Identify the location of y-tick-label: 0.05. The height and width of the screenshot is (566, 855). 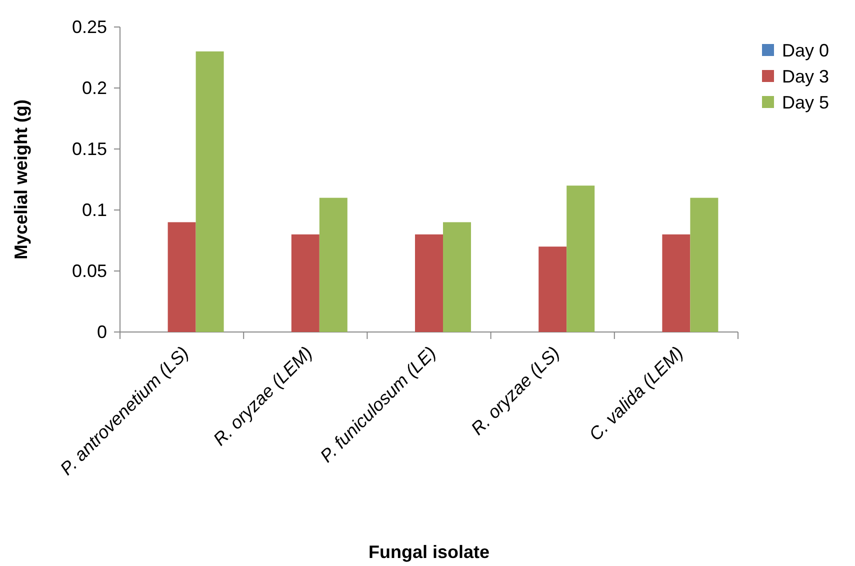
(89, 270).